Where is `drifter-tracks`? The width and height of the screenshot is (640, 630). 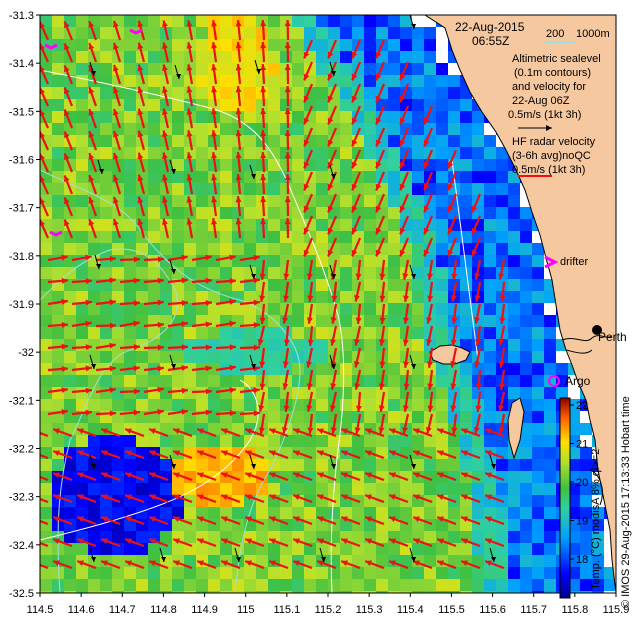 drifter-tracks is located at coordinates (93, 132).